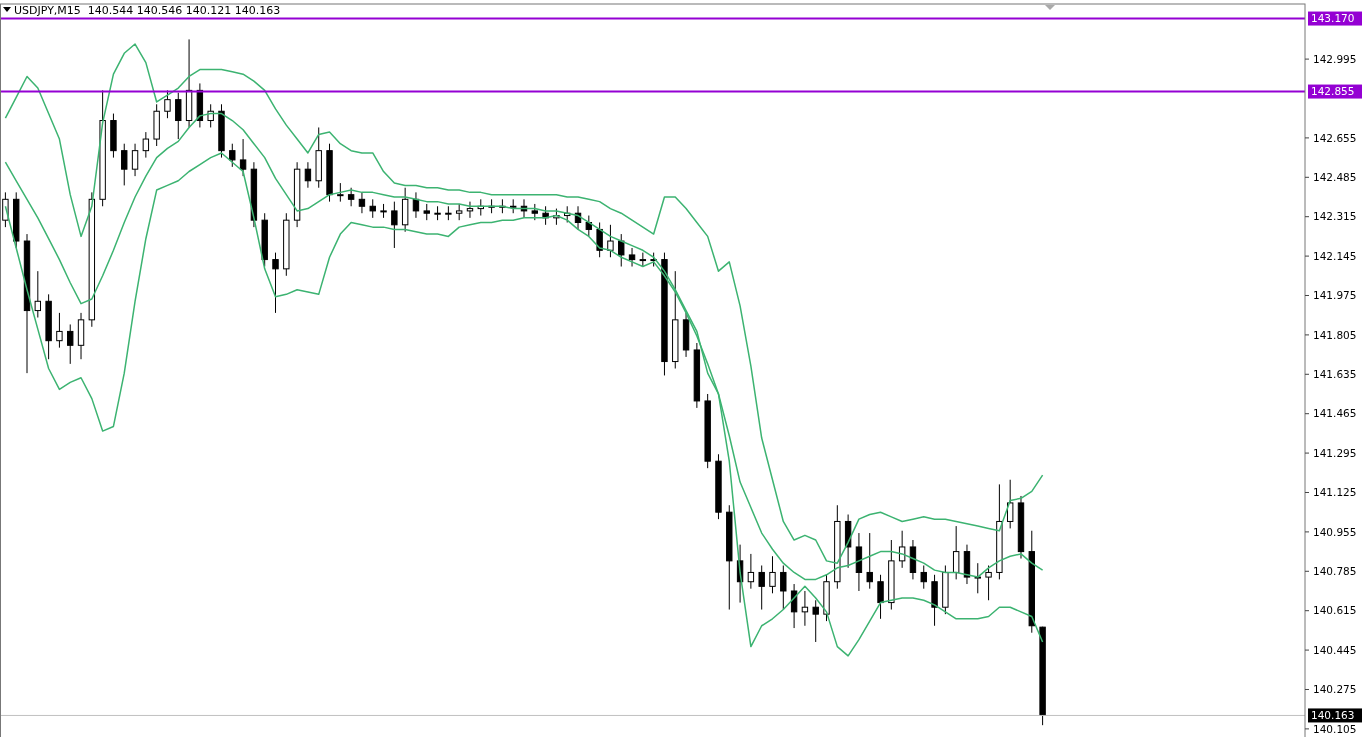  Describe the element at coordinates (147, 10) in the screenshot. I see `chart-title: USDJPY,M15 140.544 140.546 140.121 140.163` at that location.